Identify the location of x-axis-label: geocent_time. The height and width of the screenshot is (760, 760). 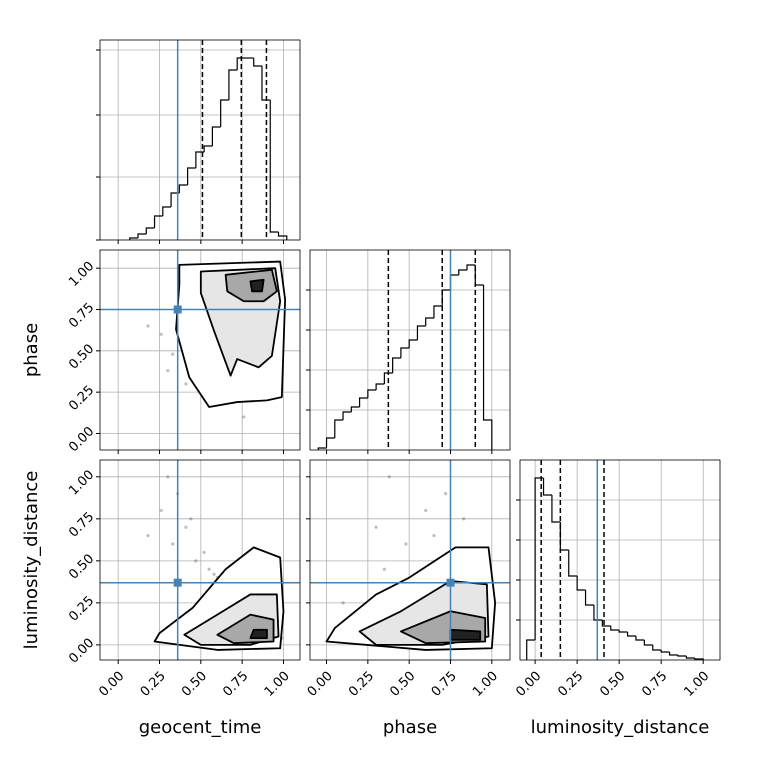
(200, 727).